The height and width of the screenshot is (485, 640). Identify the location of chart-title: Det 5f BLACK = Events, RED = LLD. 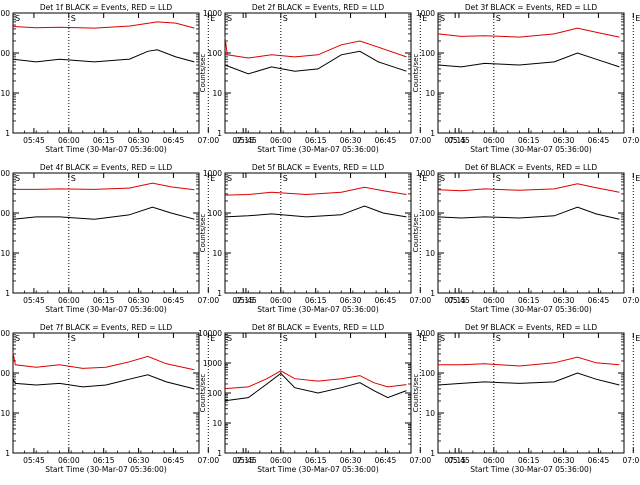
(318, 167).